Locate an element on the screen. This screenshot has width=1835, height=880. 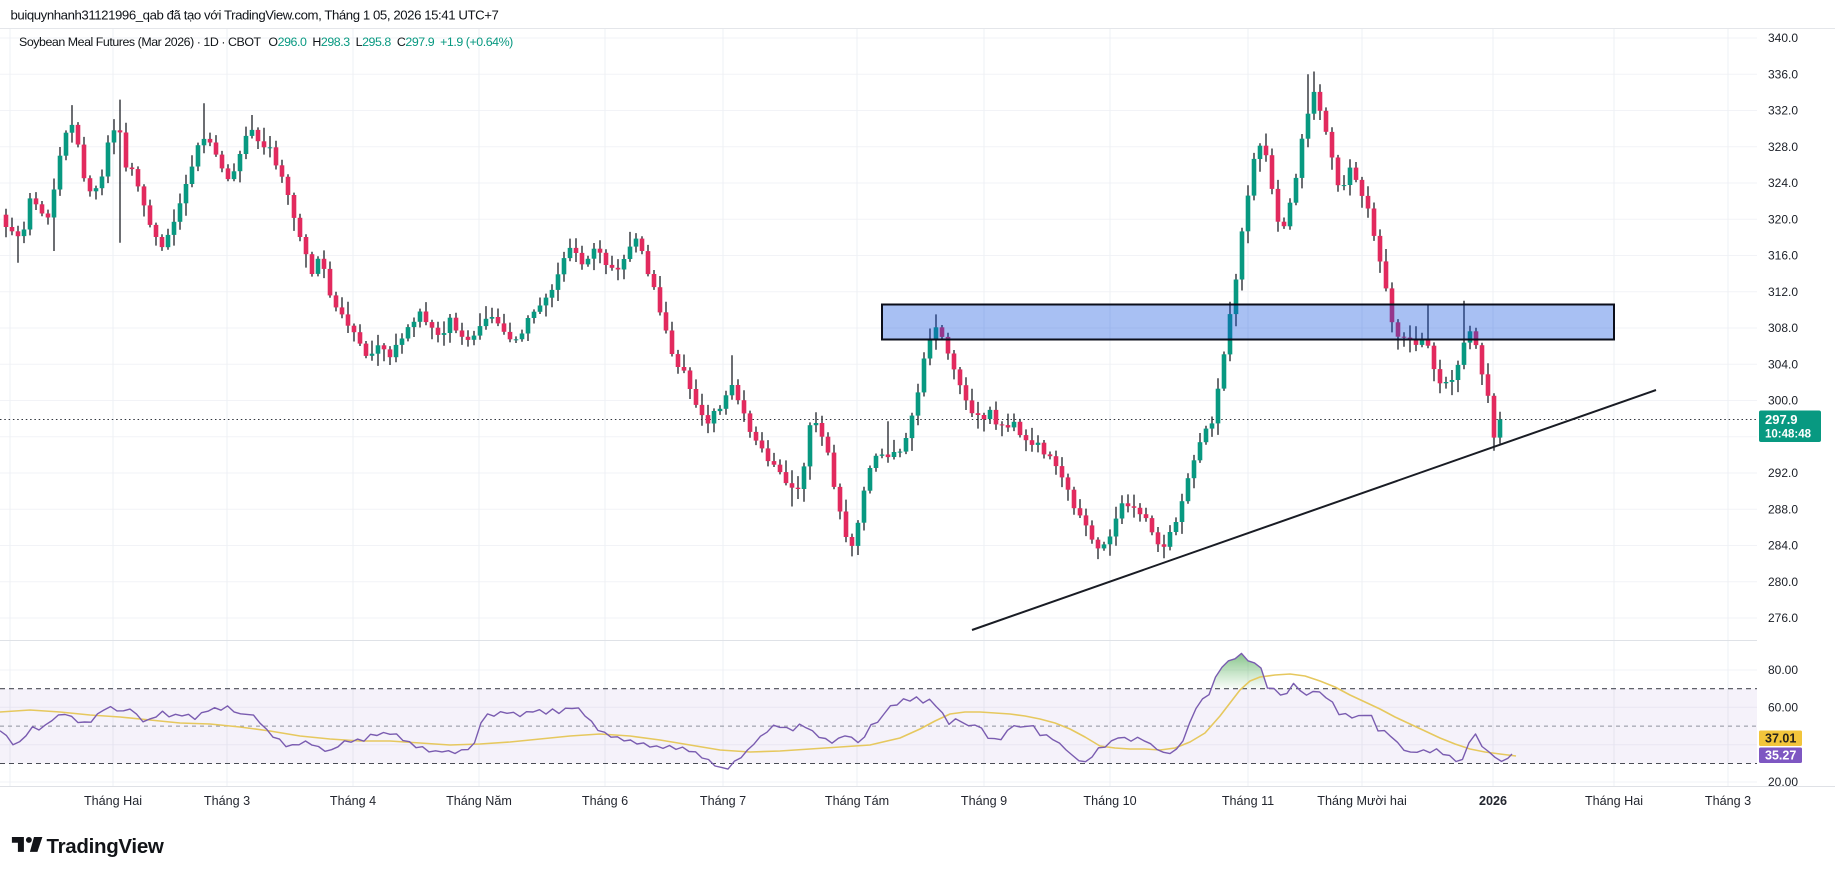
svg-text: 297.9 is located at coordinates (1781, 419).